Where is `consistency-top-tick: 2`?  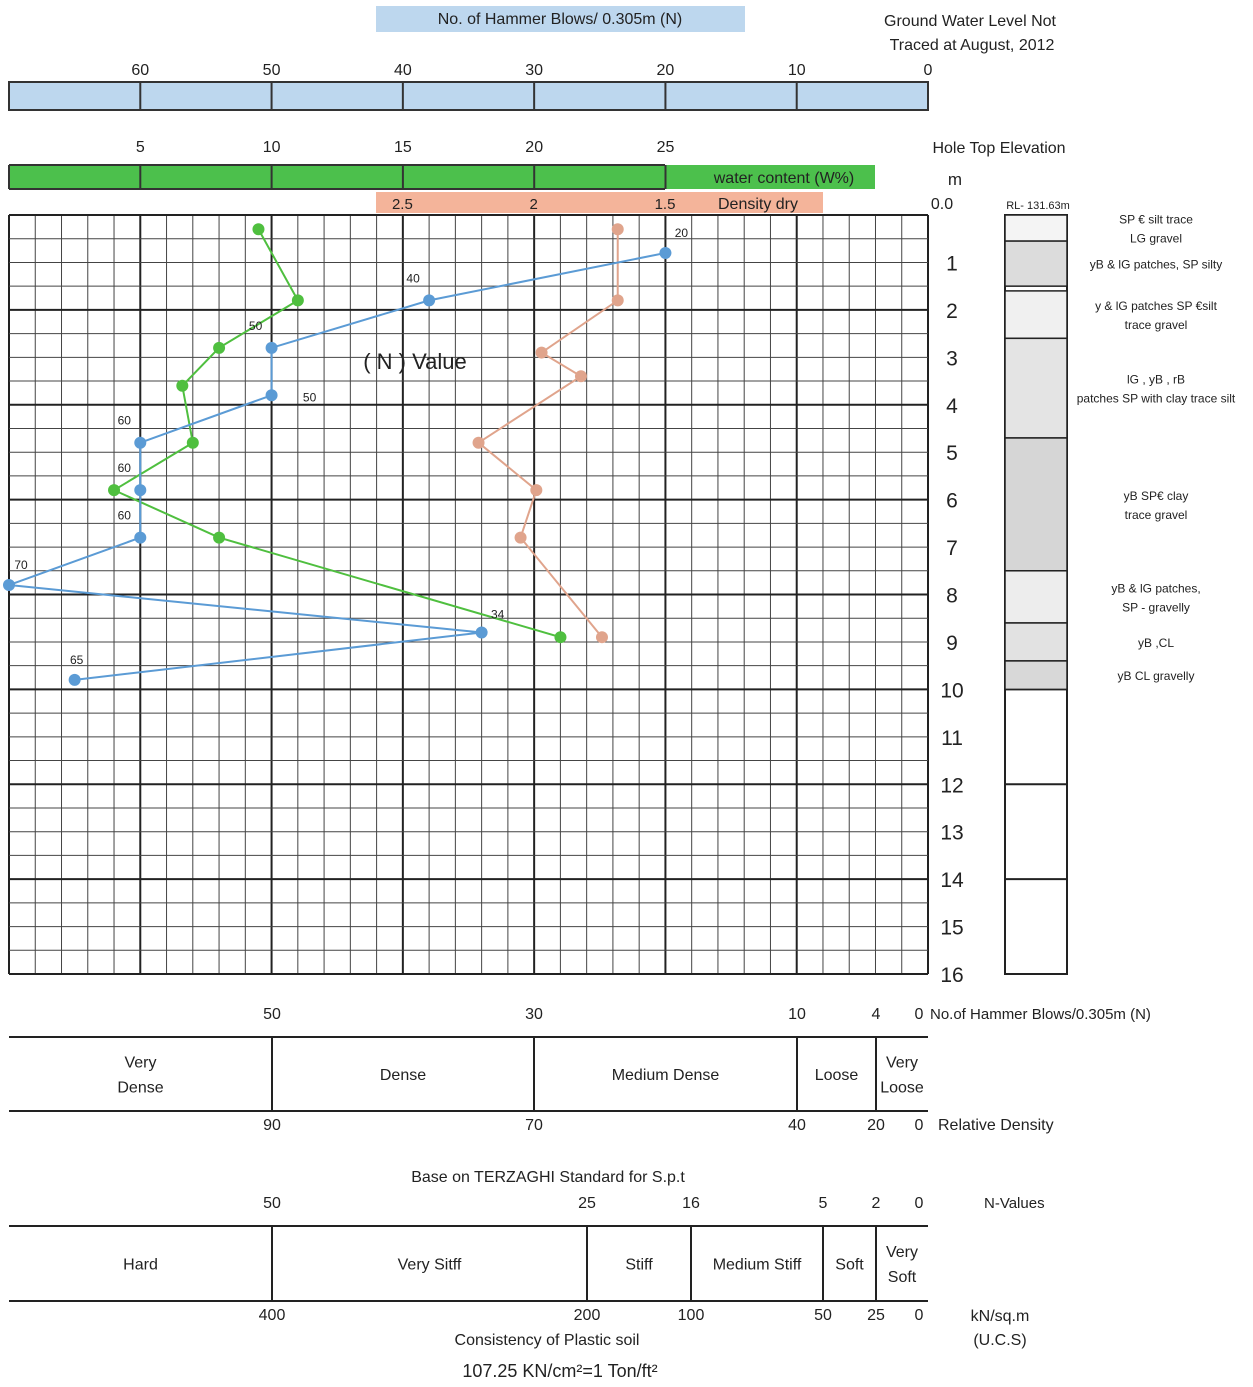 consistency-top-tick: 2 is located at coordinates (876, 1203).